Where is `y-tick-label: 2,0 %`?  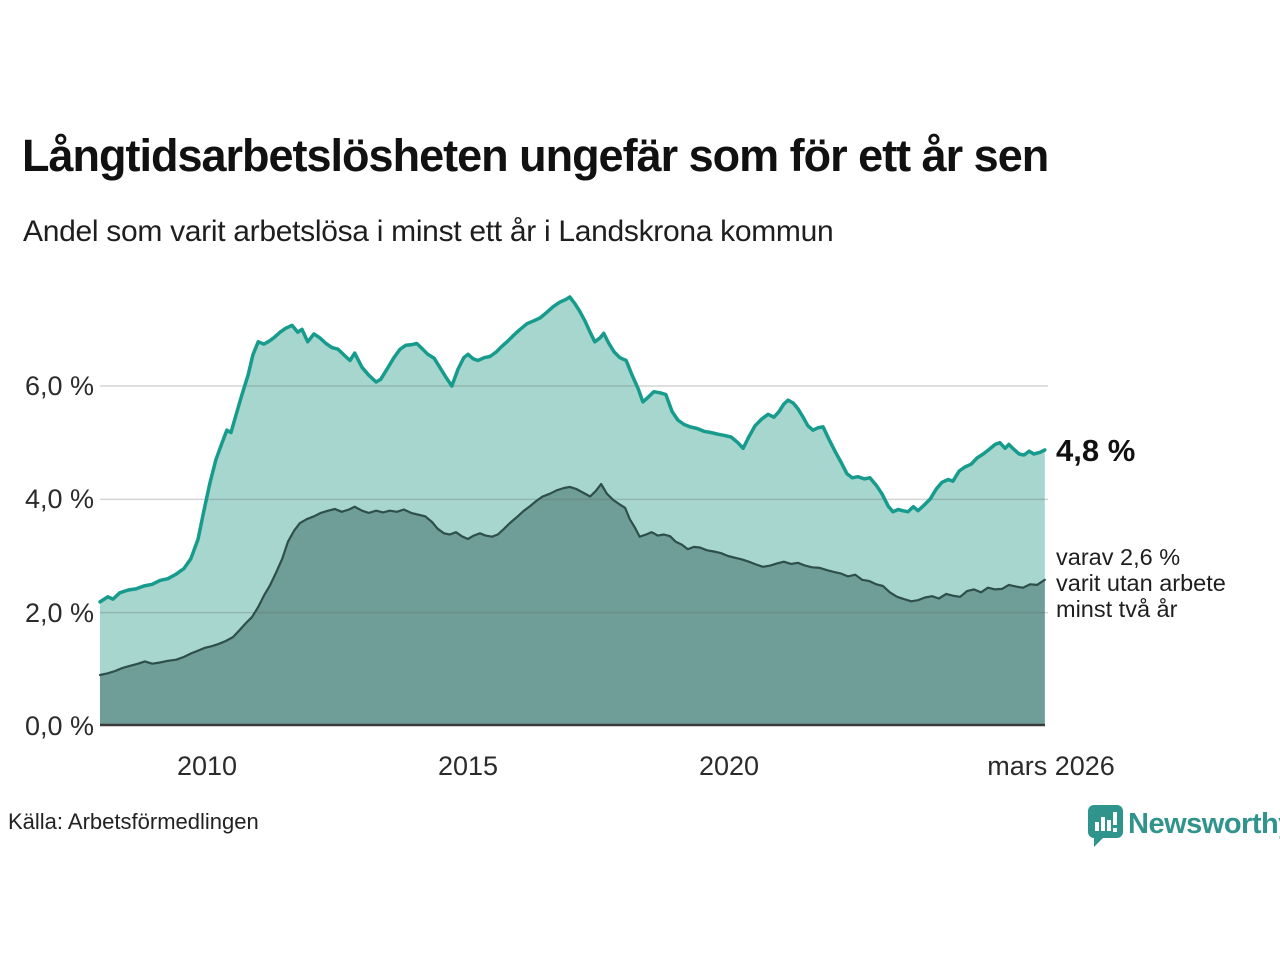
y-tick-label: 2,0 % is located at coordinates (59, 613).